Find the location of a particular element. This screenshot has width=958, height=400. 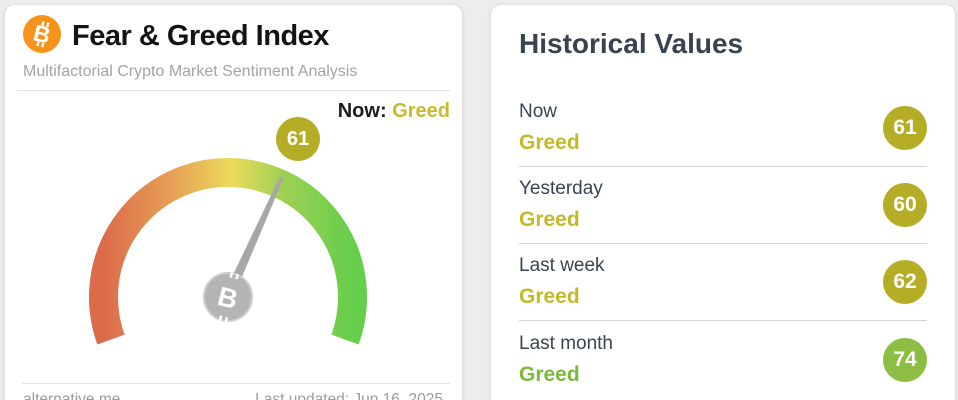

historical-values-title: Historical Values is located at coordinates (631, 43).